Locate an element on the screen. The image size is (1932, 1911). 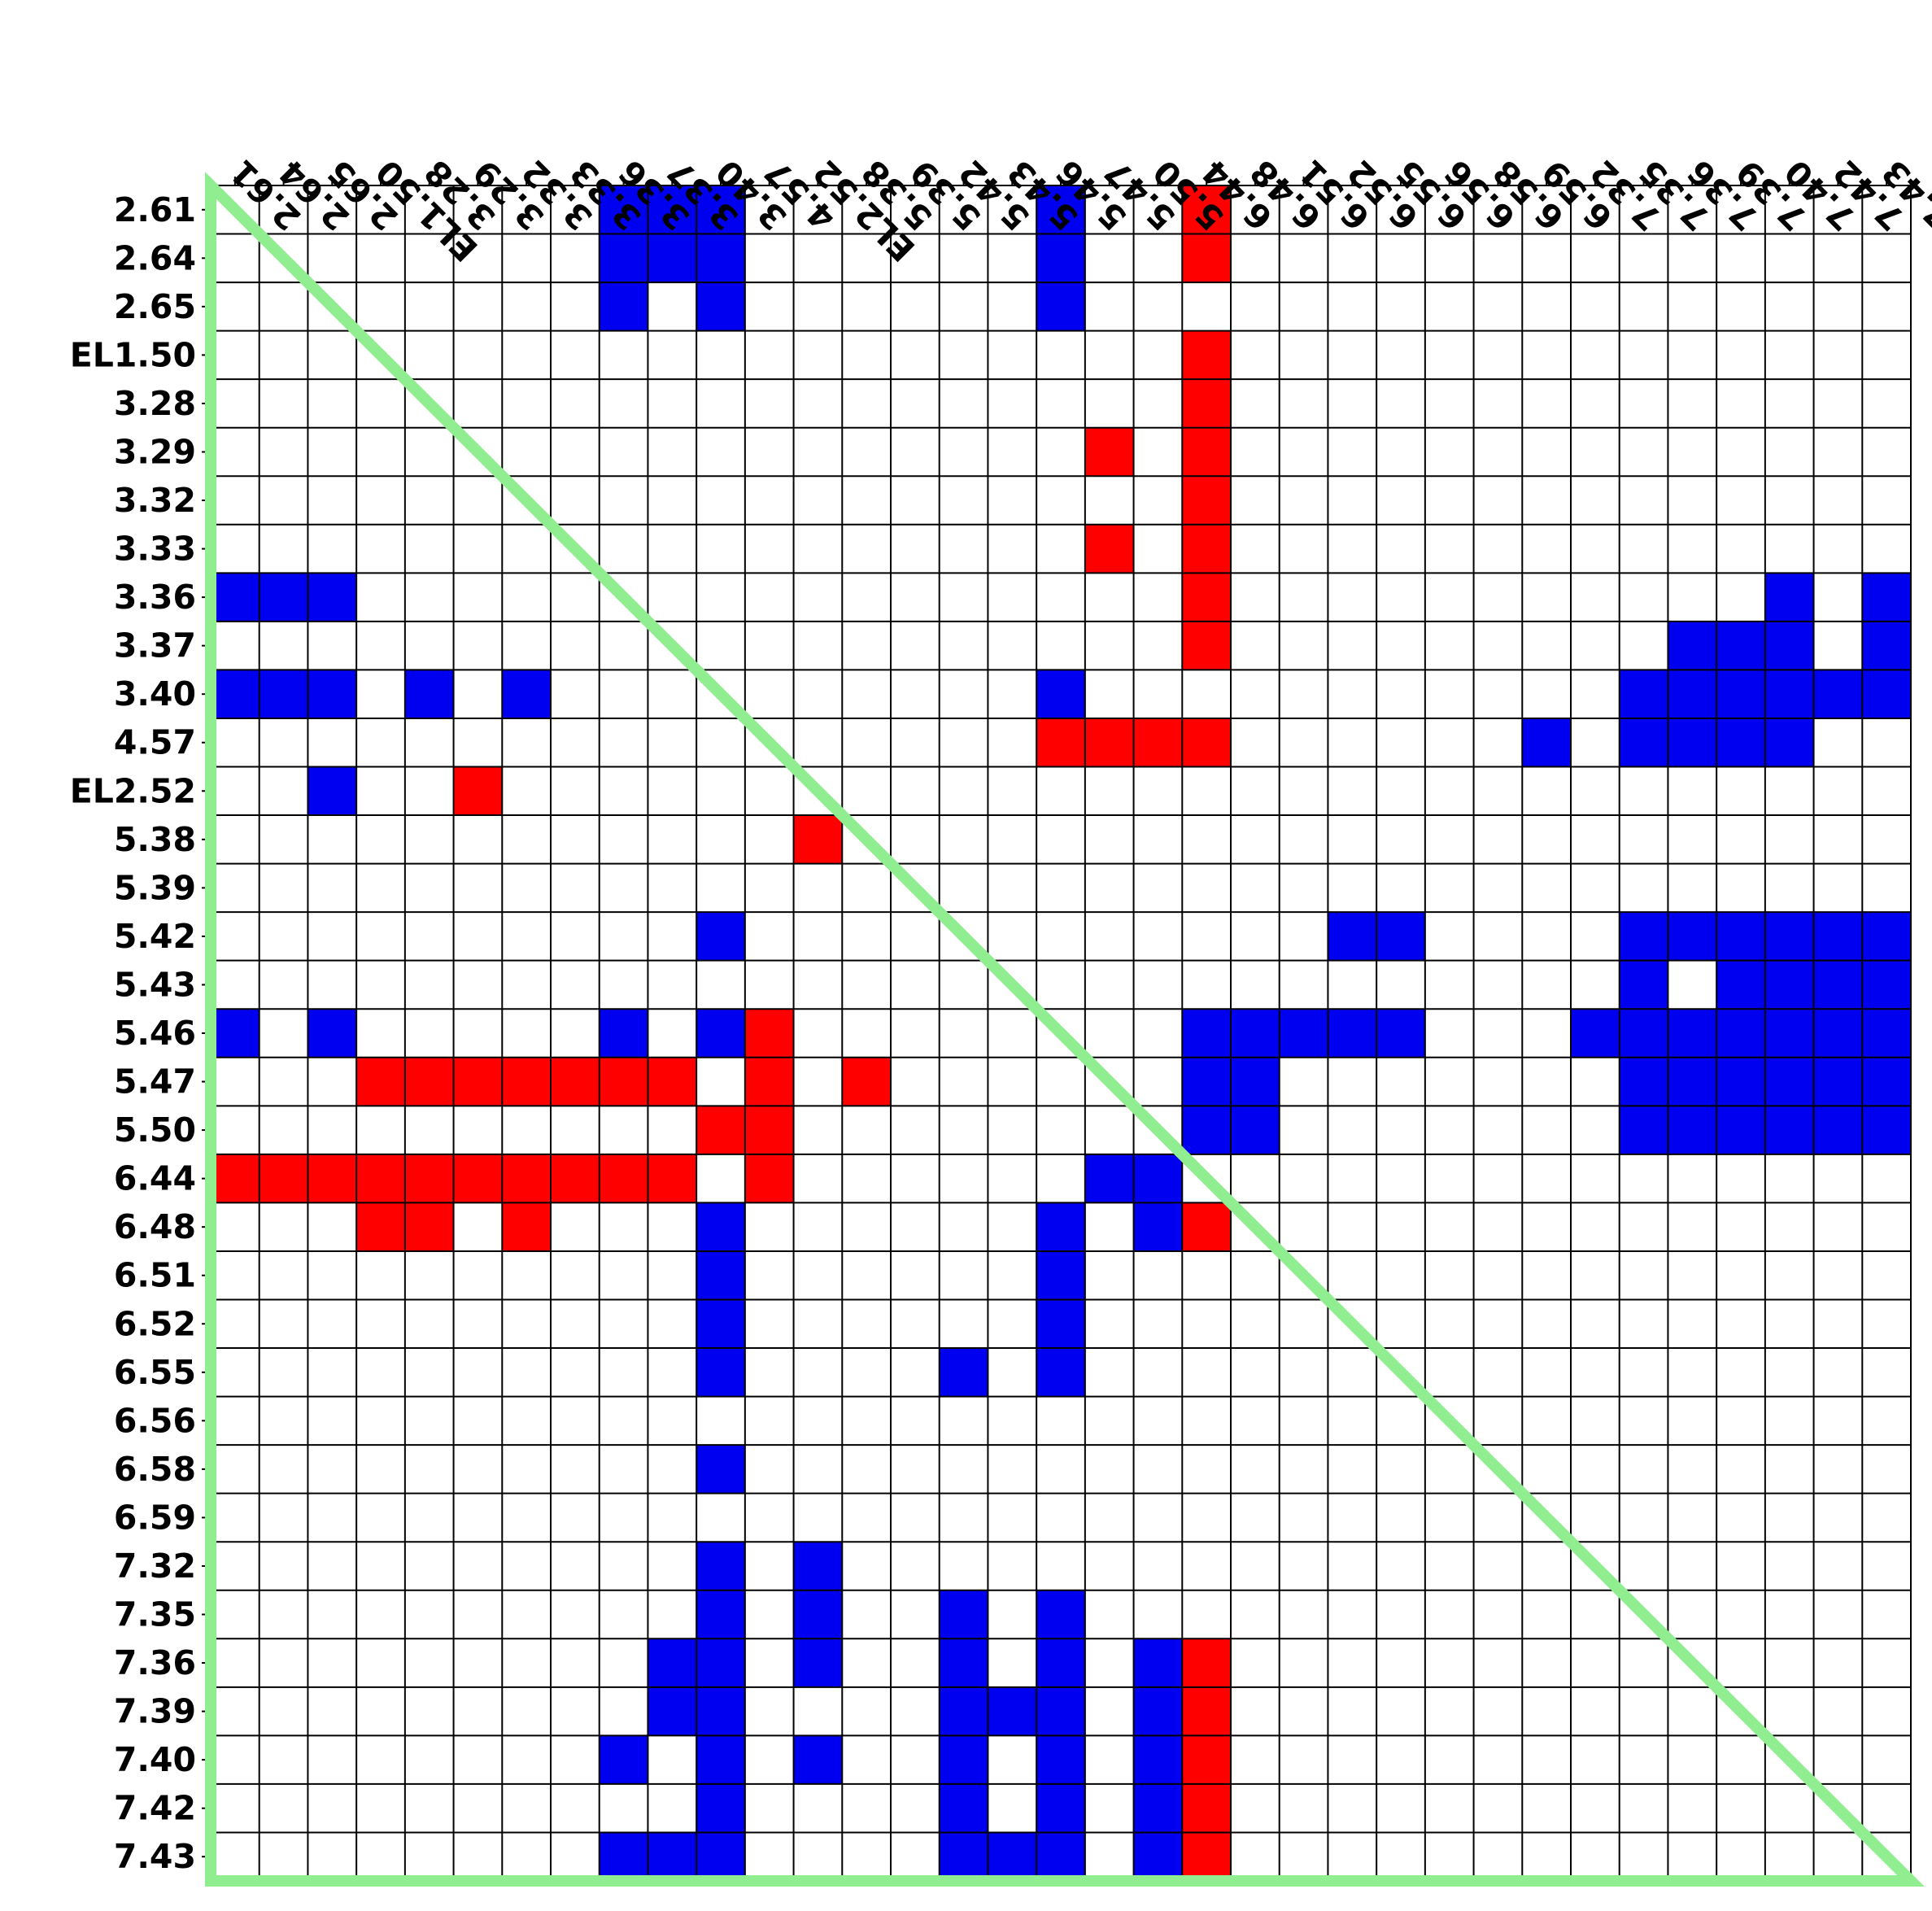
y-tick-label: 3.40 is located at coordinates (155, 693).